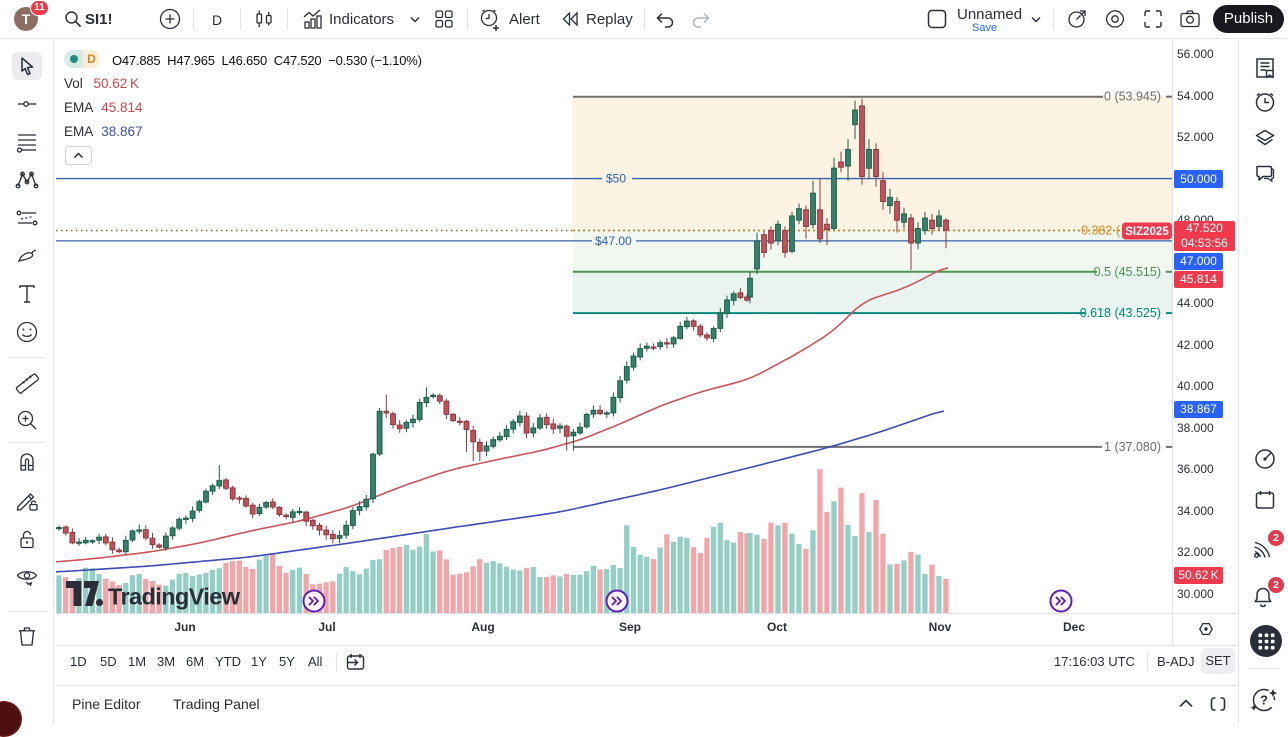 The image size is (1288, 737). I want to click on svg-text: 0.382 (, so click(1101, 231).